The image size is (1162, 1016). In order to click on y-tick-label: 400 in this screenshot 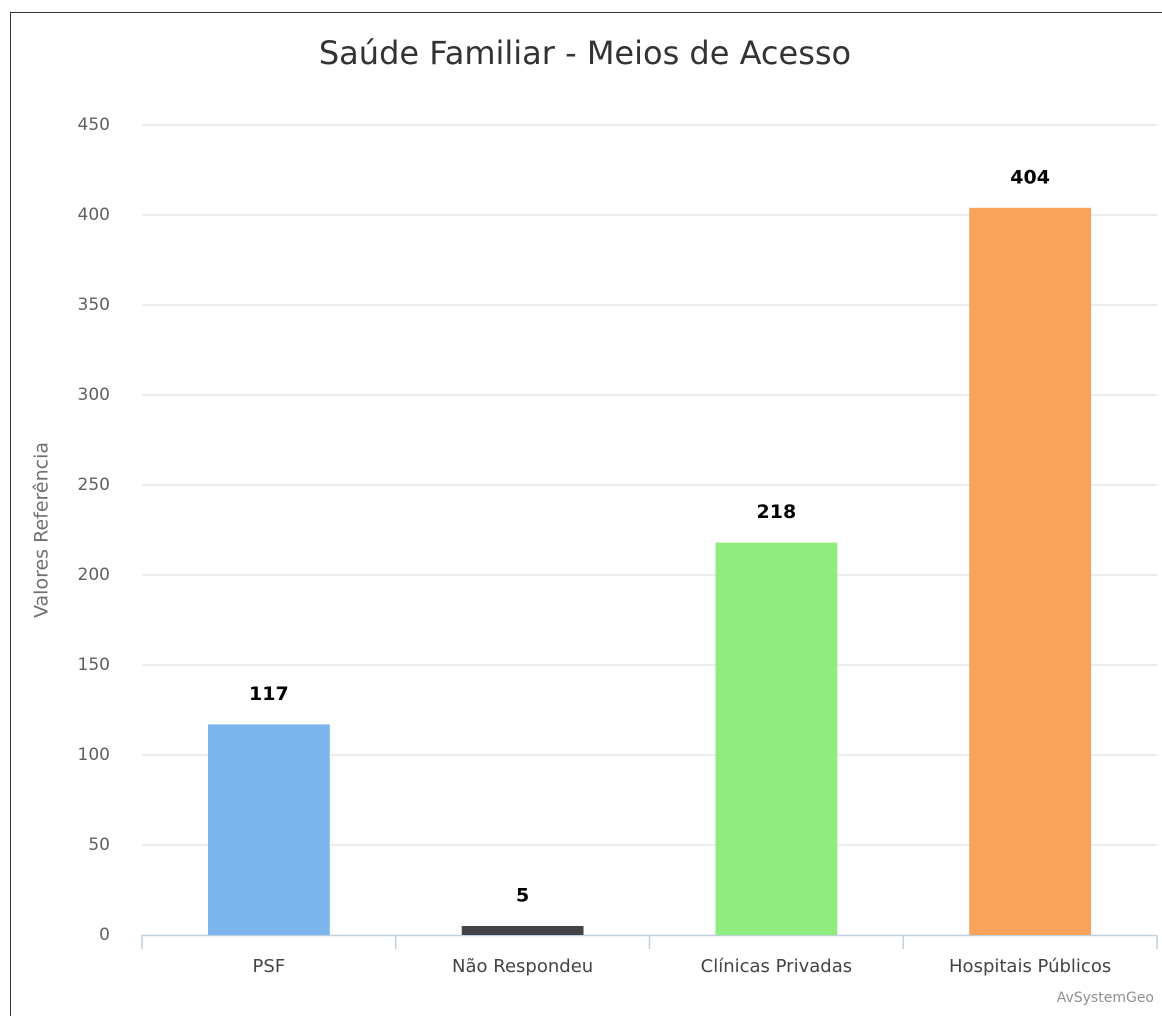, I will do `click(94, 215)`.